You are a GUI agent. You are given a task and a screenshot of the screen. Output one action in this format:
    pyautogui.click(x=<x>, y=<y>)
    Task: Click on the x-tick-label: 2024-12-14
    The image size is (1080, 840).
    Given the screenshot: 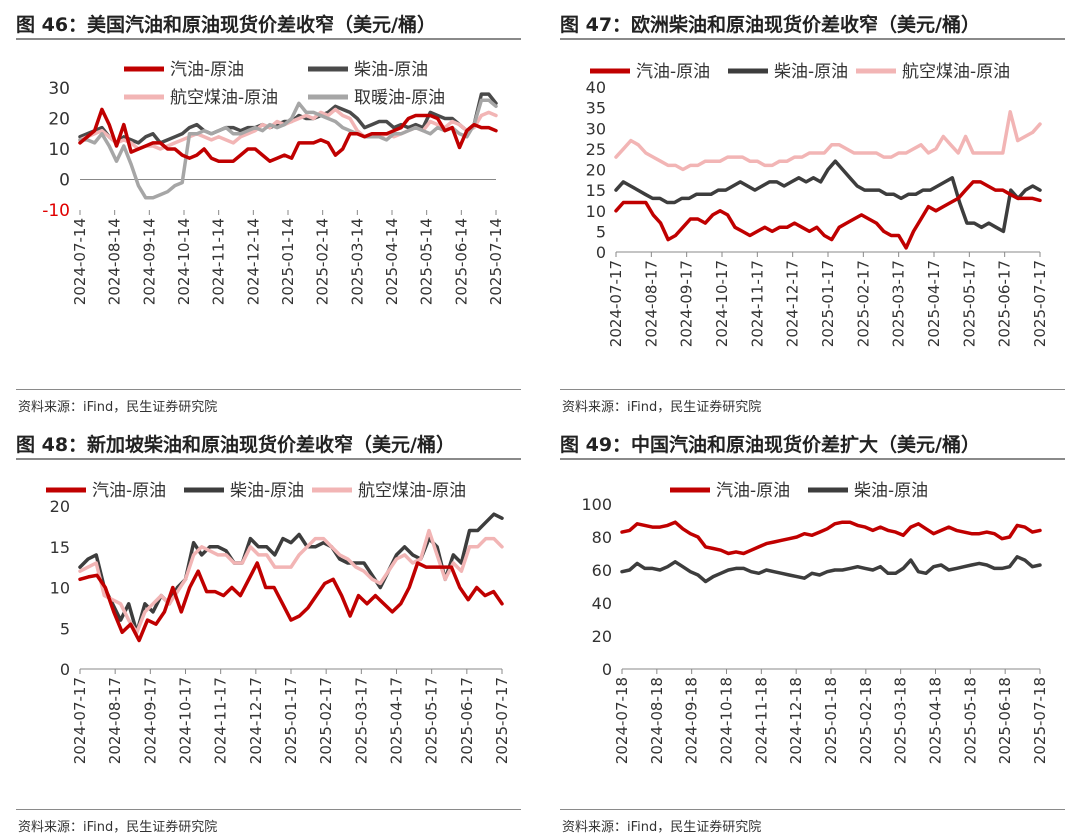 What is the action you would take?
    pyautogui.click(x=253, y=261)
    